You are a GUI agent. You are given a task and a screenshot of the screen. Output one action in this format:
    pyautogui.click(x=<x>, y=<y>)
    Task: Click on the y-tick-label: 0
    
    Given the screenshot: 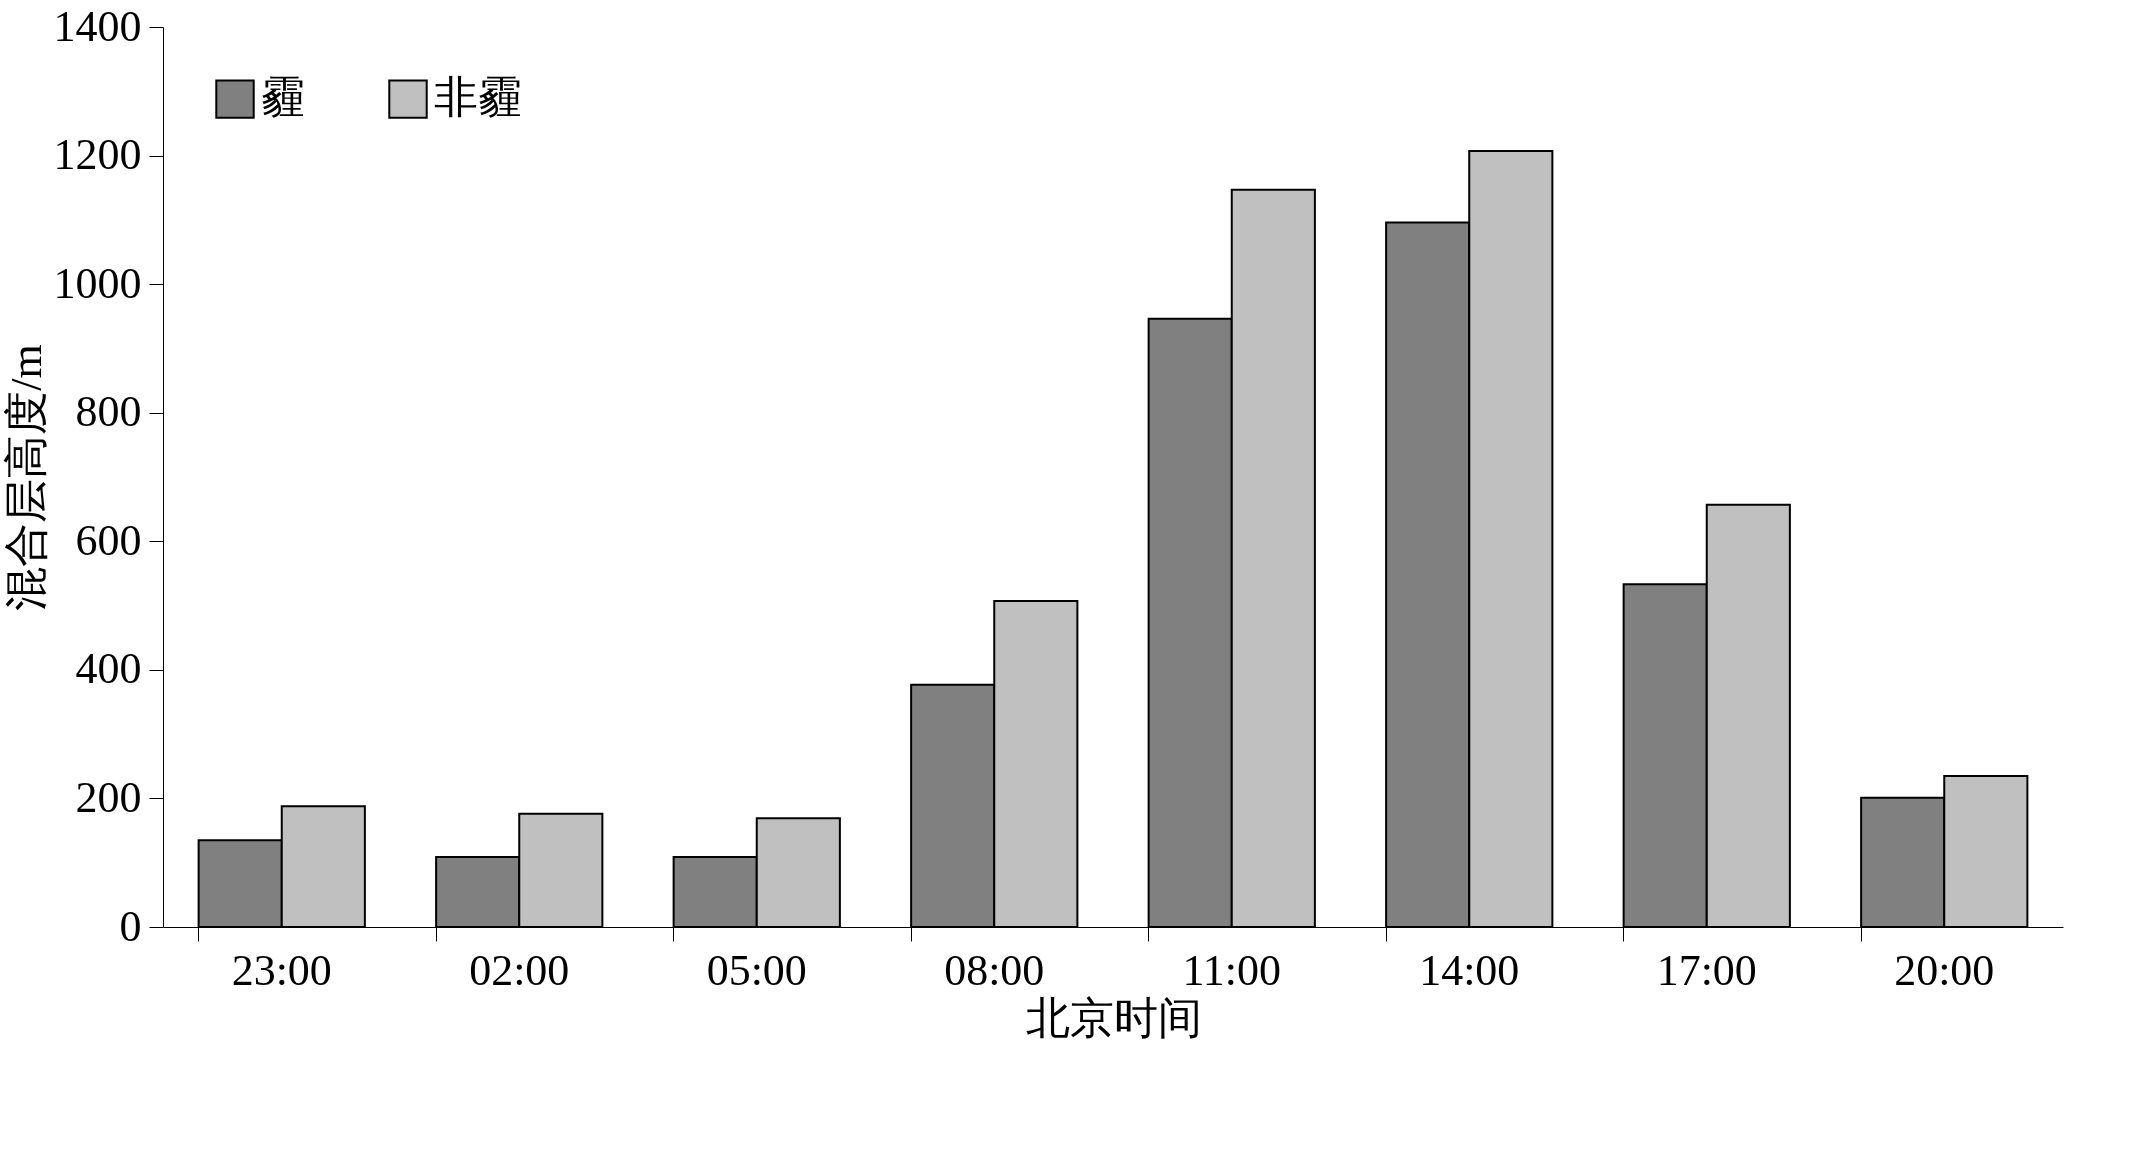 What is the action you would take?
    pyautogui.click(x=130, y=926)
    